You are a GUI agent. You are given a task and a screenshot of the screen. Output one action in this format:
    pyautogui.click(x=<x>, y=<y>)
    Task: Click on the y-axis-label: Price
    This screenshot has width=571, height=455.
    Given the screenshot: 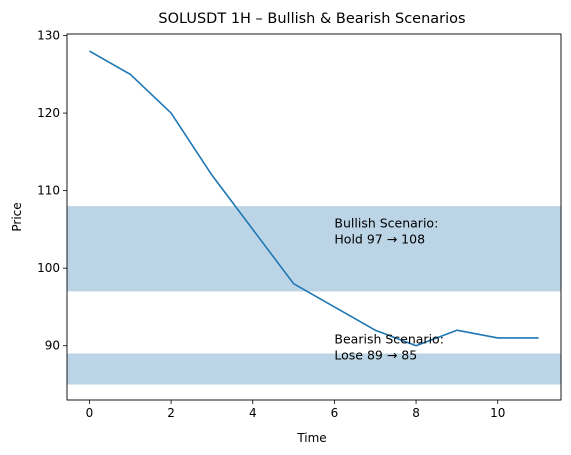 What is the action you would take?
    pyautogui.click(x=17, y=216)
    